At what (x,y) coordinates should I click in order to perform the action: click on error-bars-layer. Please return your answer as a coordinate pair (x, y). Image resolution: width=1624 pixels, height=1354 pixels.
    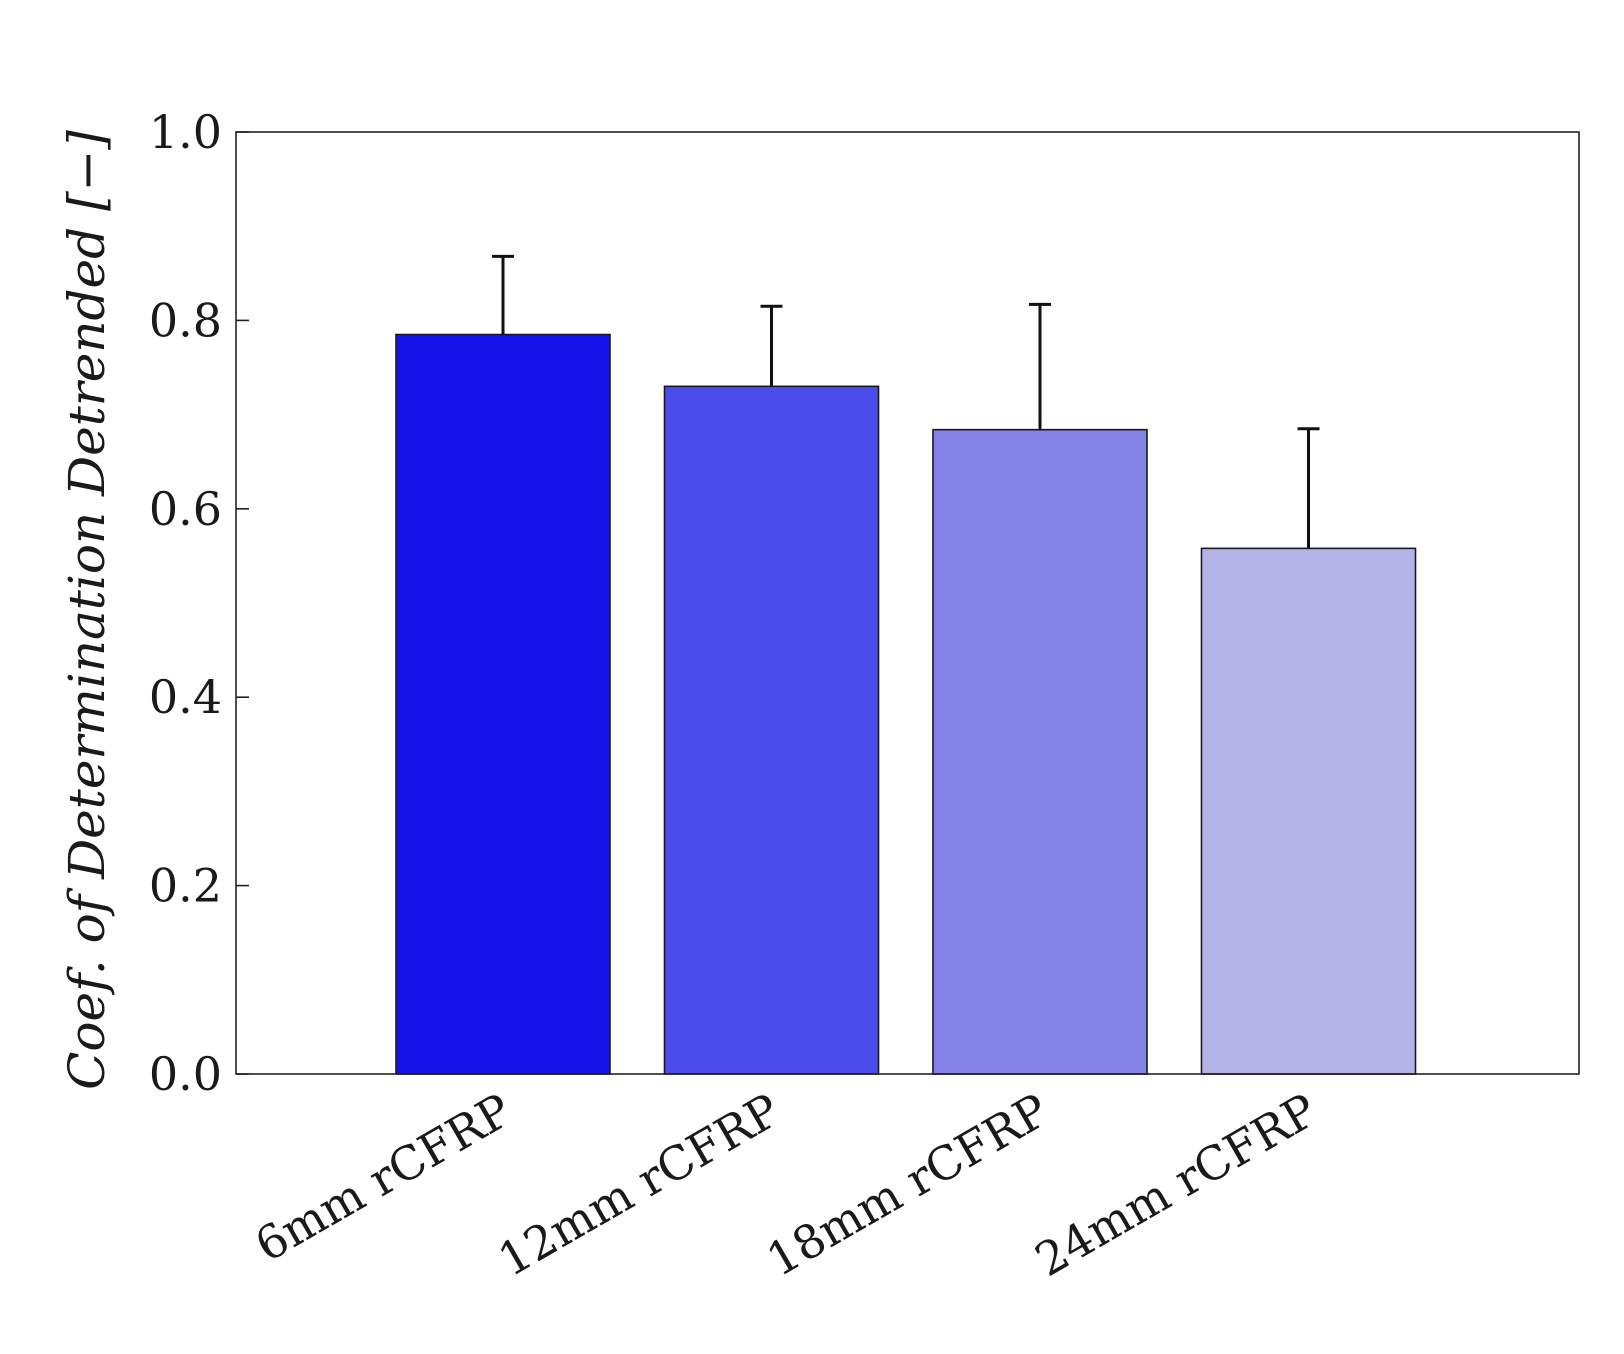
    Looking at the image, I should click on (906, 401).